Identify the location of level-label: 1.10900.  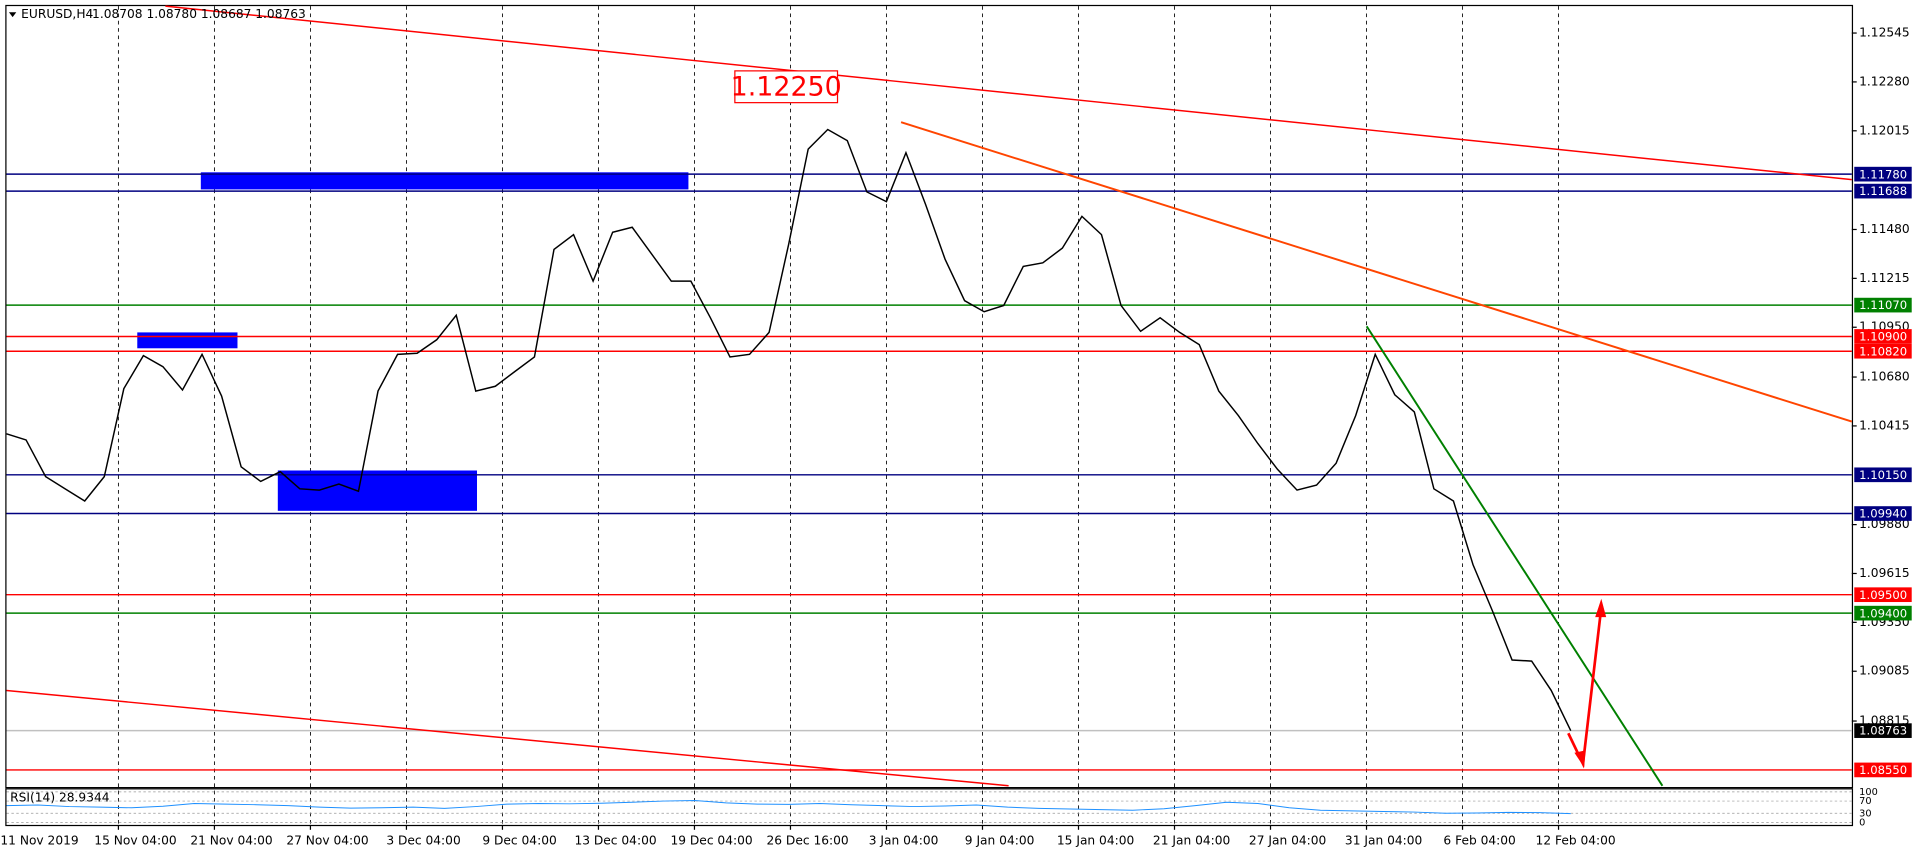
(1883, 337).